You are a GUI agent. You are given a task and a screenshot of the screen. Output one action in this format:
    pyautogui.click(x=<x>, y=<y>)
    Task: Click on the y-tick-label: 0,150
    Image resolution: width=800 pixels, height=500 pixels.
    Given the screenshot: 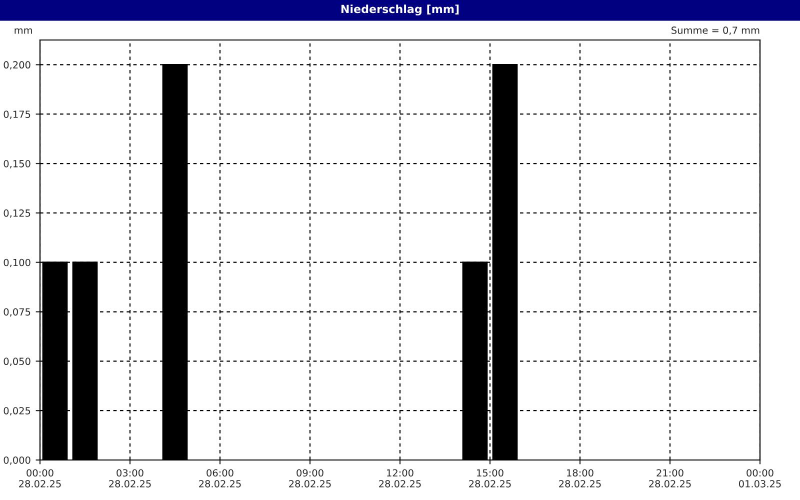 What is the action you would take?
    pyautogui.click(x=17, y=164)
    